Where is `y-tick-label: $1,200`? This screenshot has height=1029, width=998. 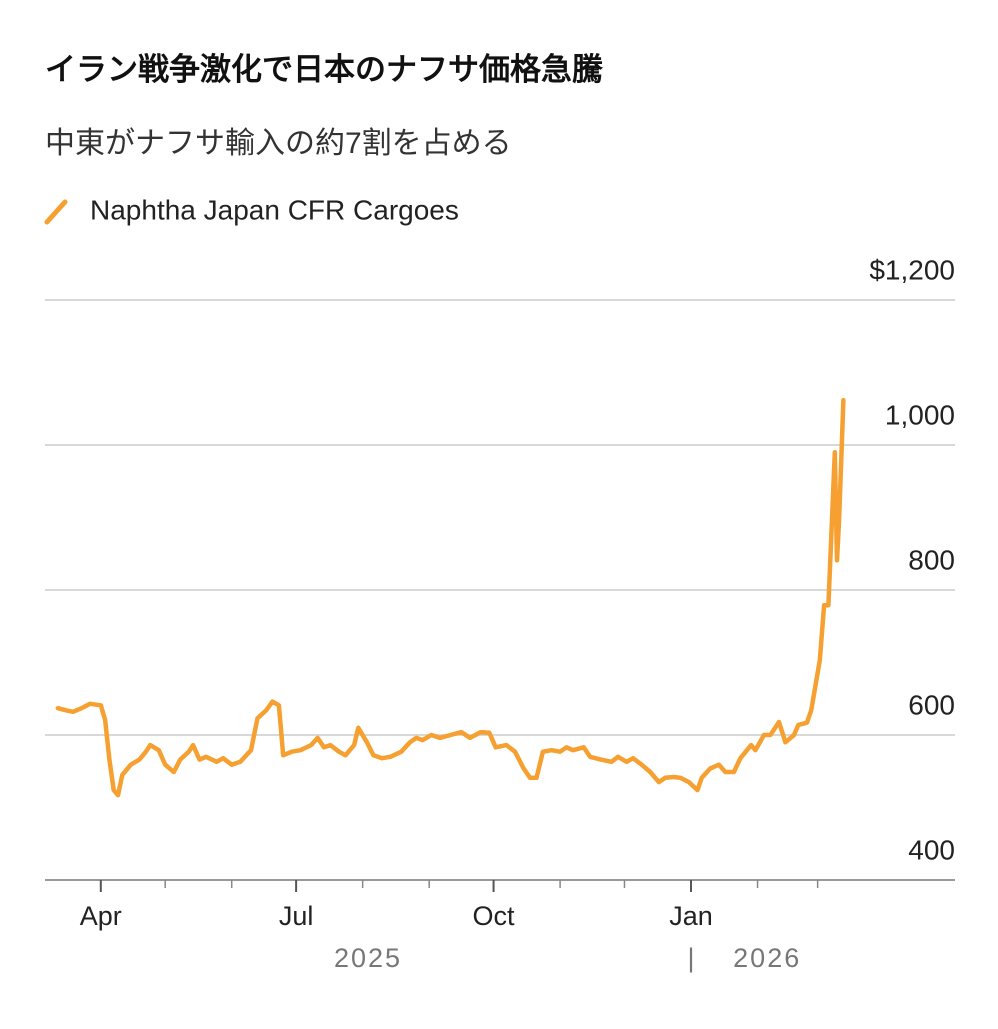
y-tick-label: $1,200 is located at coordinates (912, 269).